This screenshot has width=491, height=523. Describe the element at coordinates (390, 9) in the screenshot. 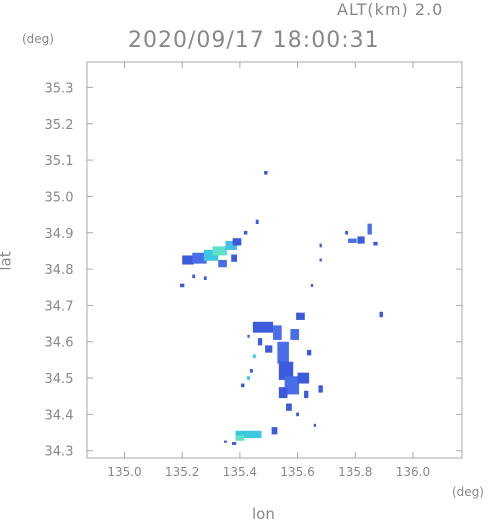

I see `altitude-label: ALT(km) 2.0` at that location.